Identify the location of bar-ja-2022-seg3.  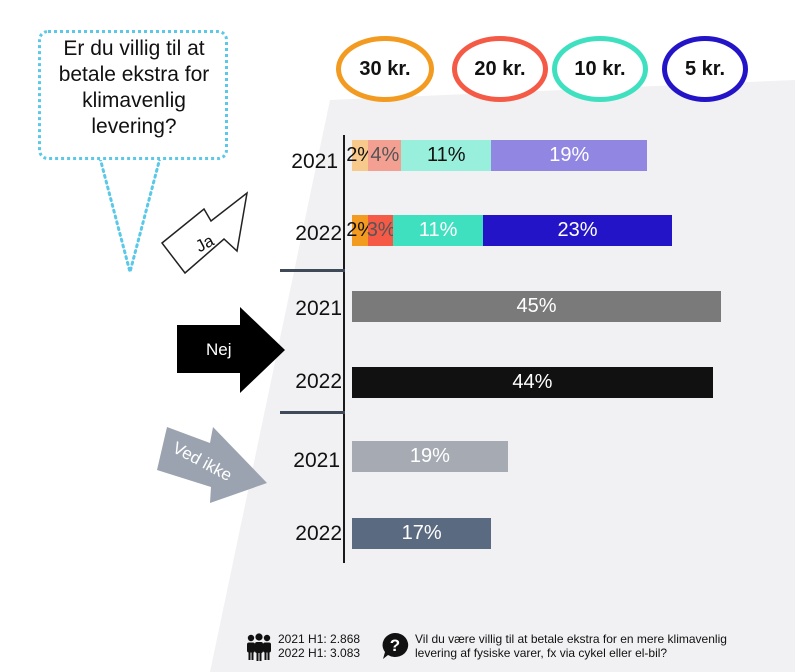
(577, 230).